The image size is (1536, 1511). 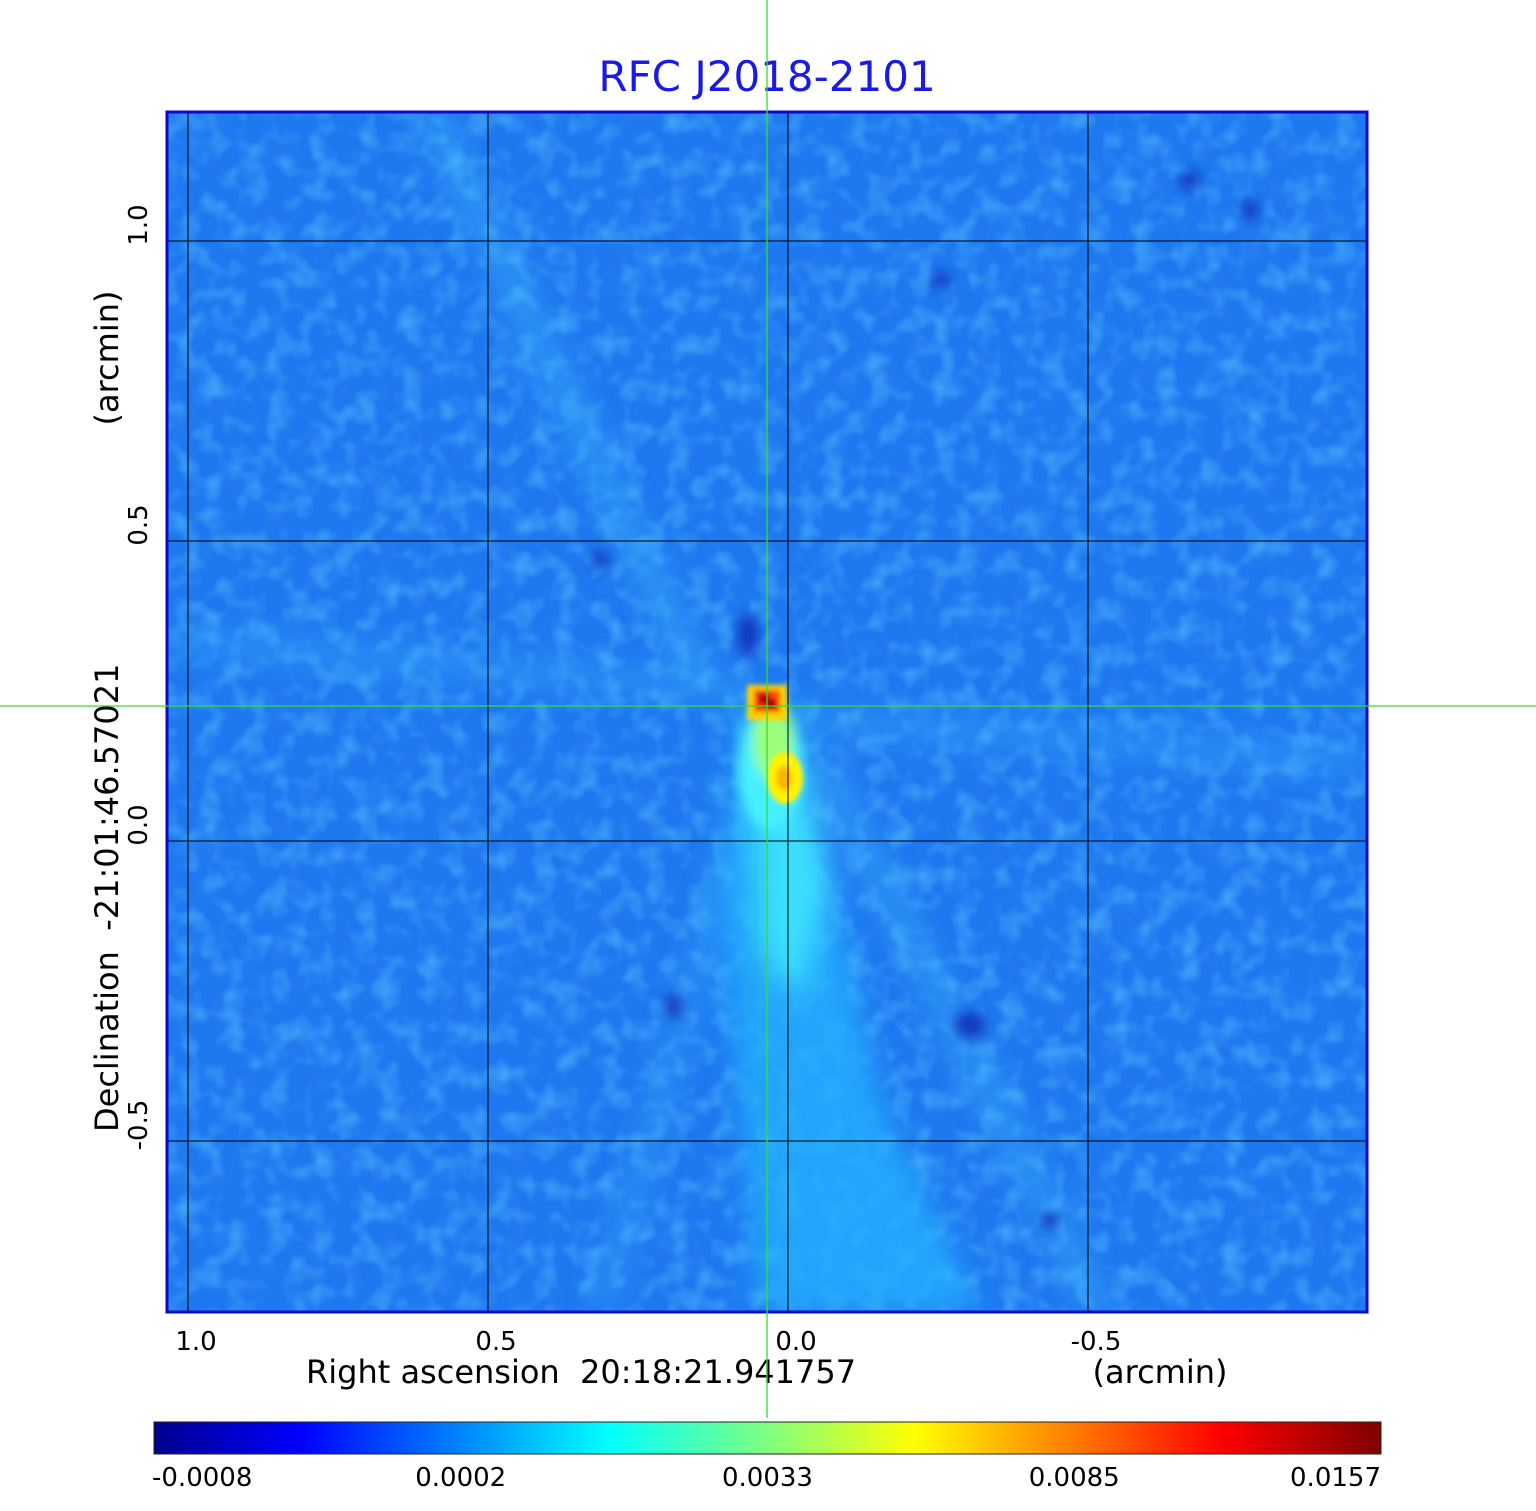 What do you see at coordinates (495, 1342) in the screenshot?
I see `x-tick-label: 0.5` at bounding box center [495, 1342].